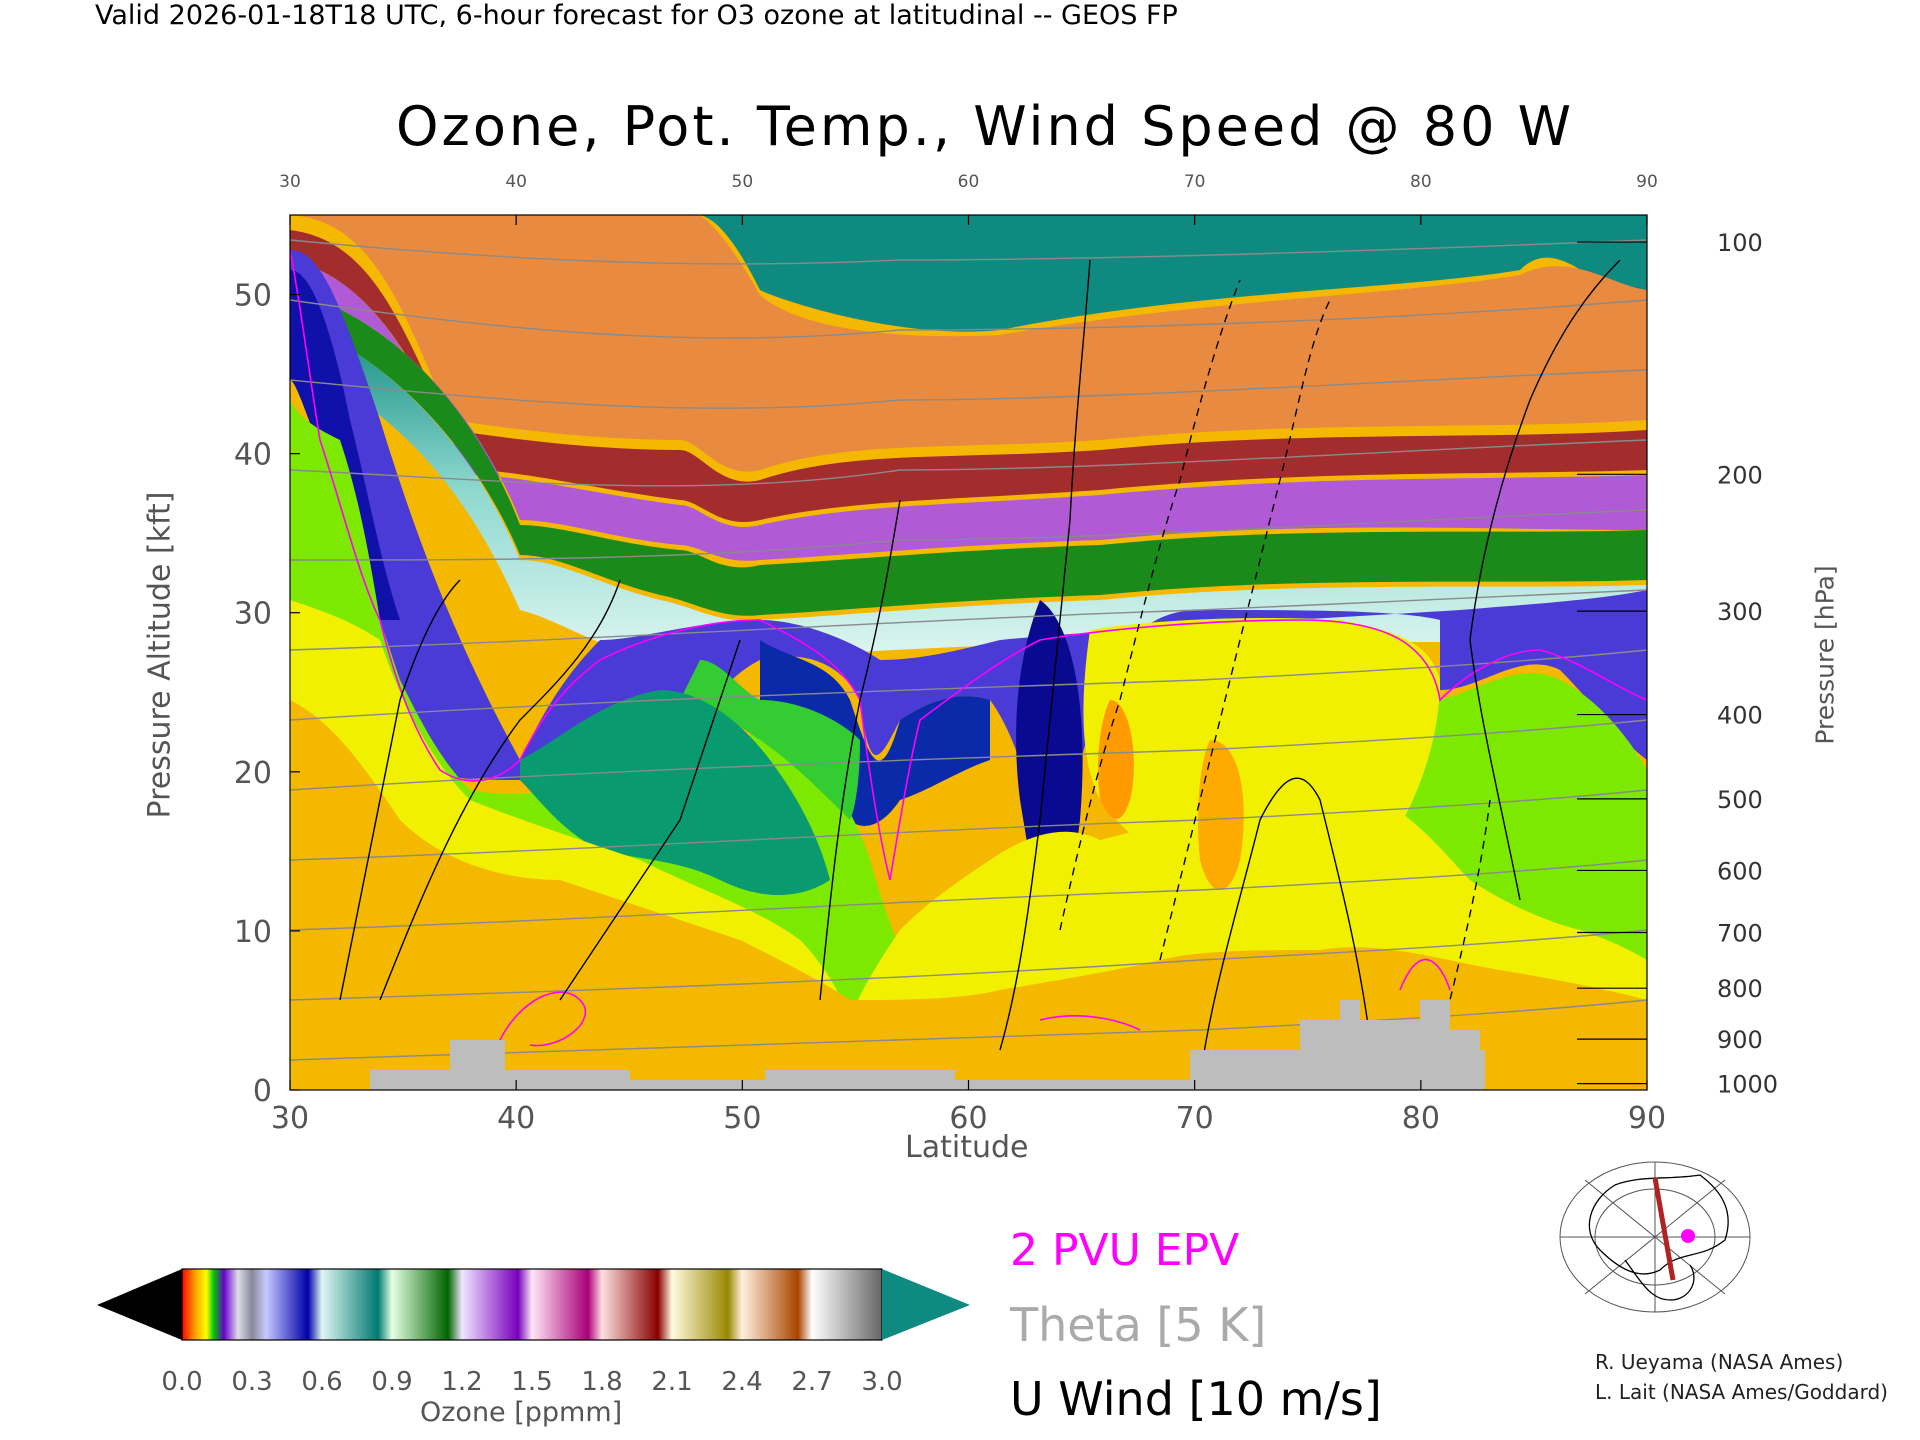  Describe the element at coordinates (1740, 800) in the screenshot. I see `pressure-tick-label: 500` at that location.